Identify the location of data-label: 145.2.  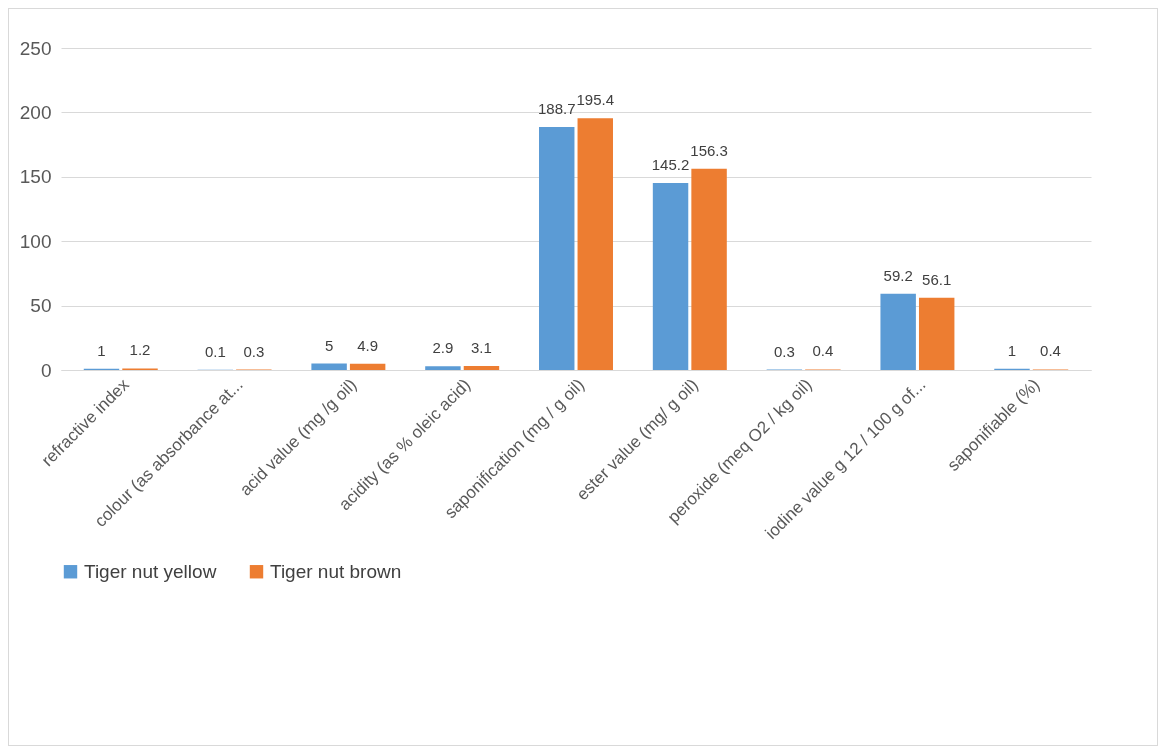
(670, 164).